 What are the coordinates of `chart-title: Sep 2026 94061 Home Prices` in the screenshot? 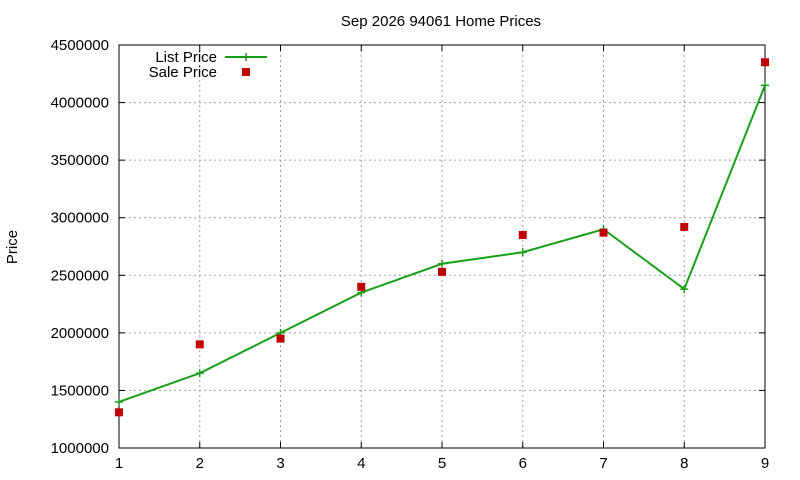 It's located at (441, 21).